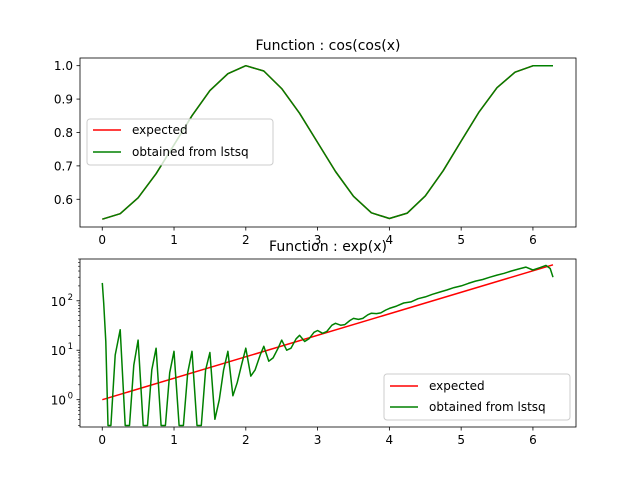 This screenshot has height=480, width=640. What do you see at coordinates (70, 298) in the screenshot?
I see `y-tick-exponent: 2` at bounding box center [70, 298].